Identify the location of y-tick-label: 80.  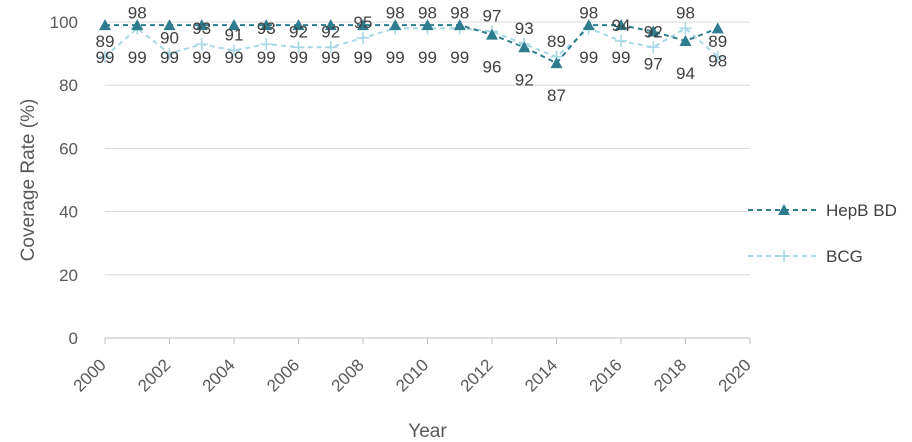
(68, 85).